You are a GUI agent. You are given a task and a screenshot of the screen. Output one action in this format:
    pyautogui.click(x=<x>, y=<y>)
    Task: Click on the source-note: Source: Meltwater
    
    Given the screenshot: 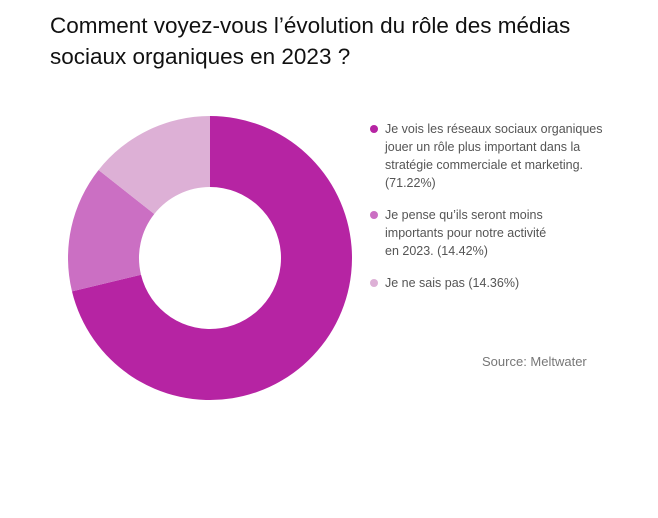 What is the action you would take?
    pyautogui.click(x=534, y=361)
    